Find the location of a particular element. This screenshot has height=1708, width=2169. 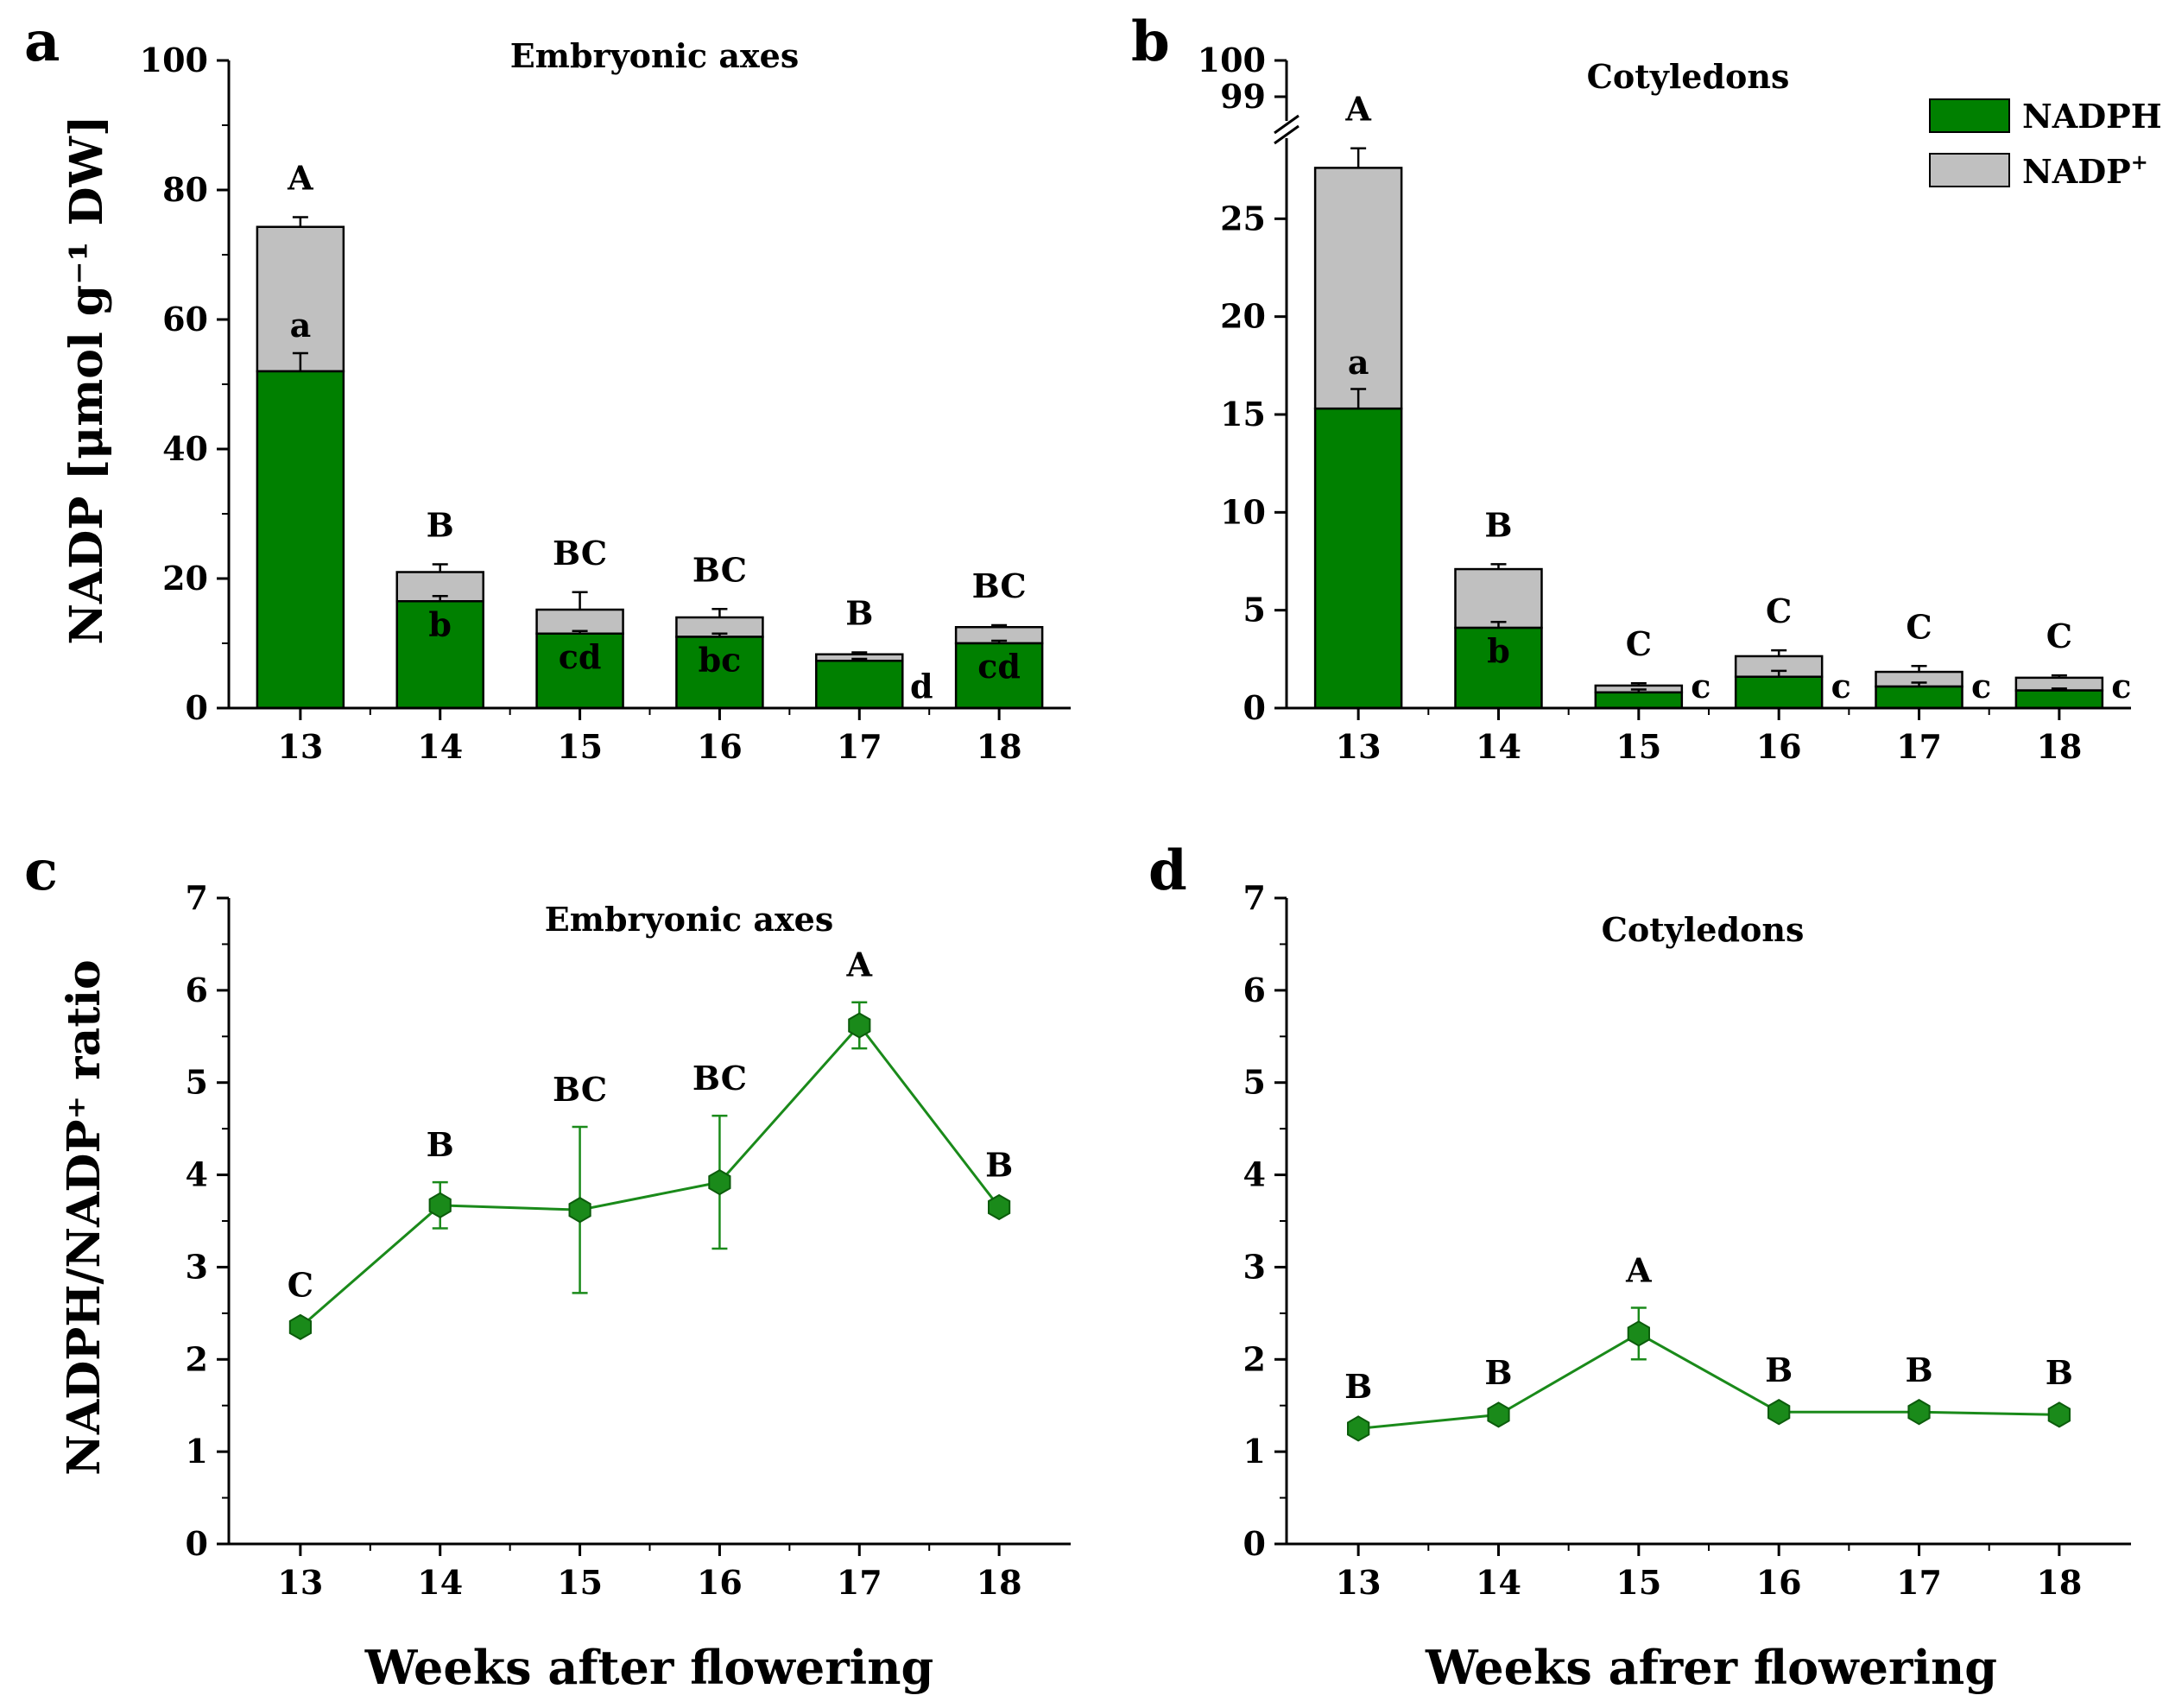

panel-c-sig-letter: A is located at coordinates (859, 965).